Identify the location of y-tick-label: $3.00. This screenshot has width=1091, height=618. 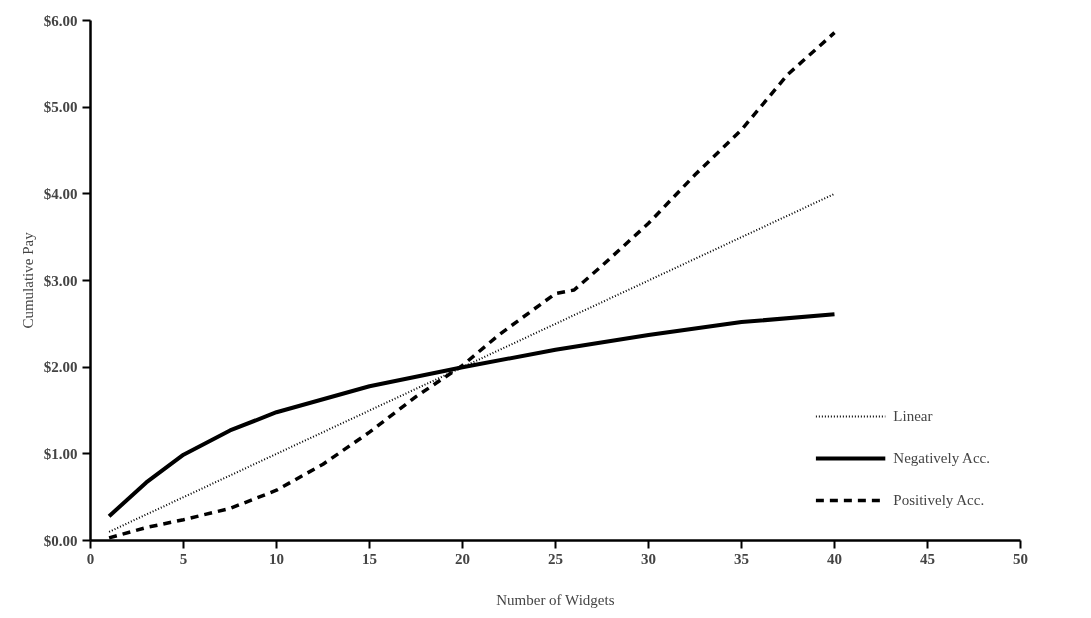
(60, 280).